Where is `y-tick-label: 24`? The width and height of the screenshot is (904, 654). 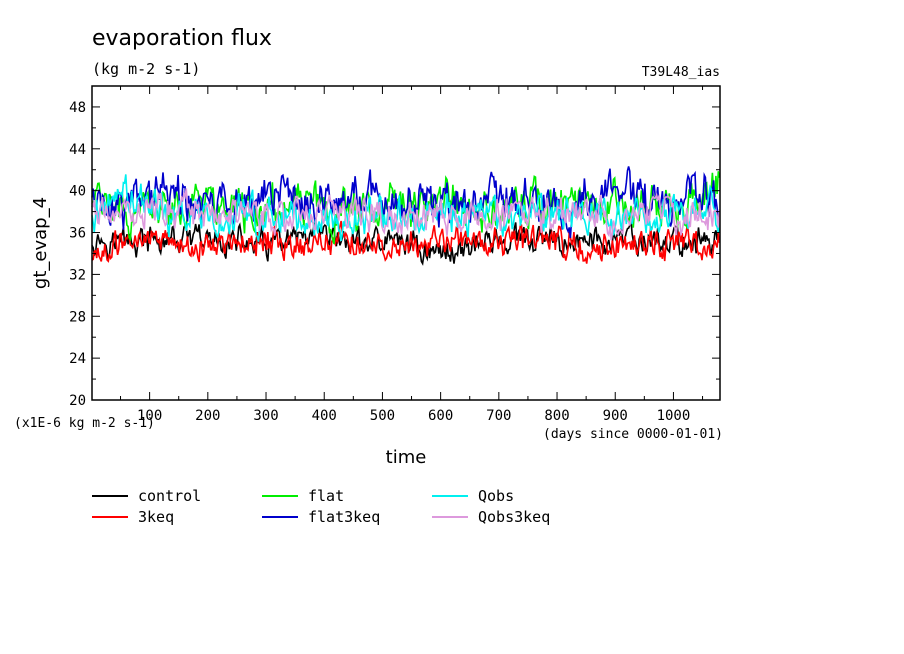
y-tick-label: 24 is located at coordinates (77, 359).